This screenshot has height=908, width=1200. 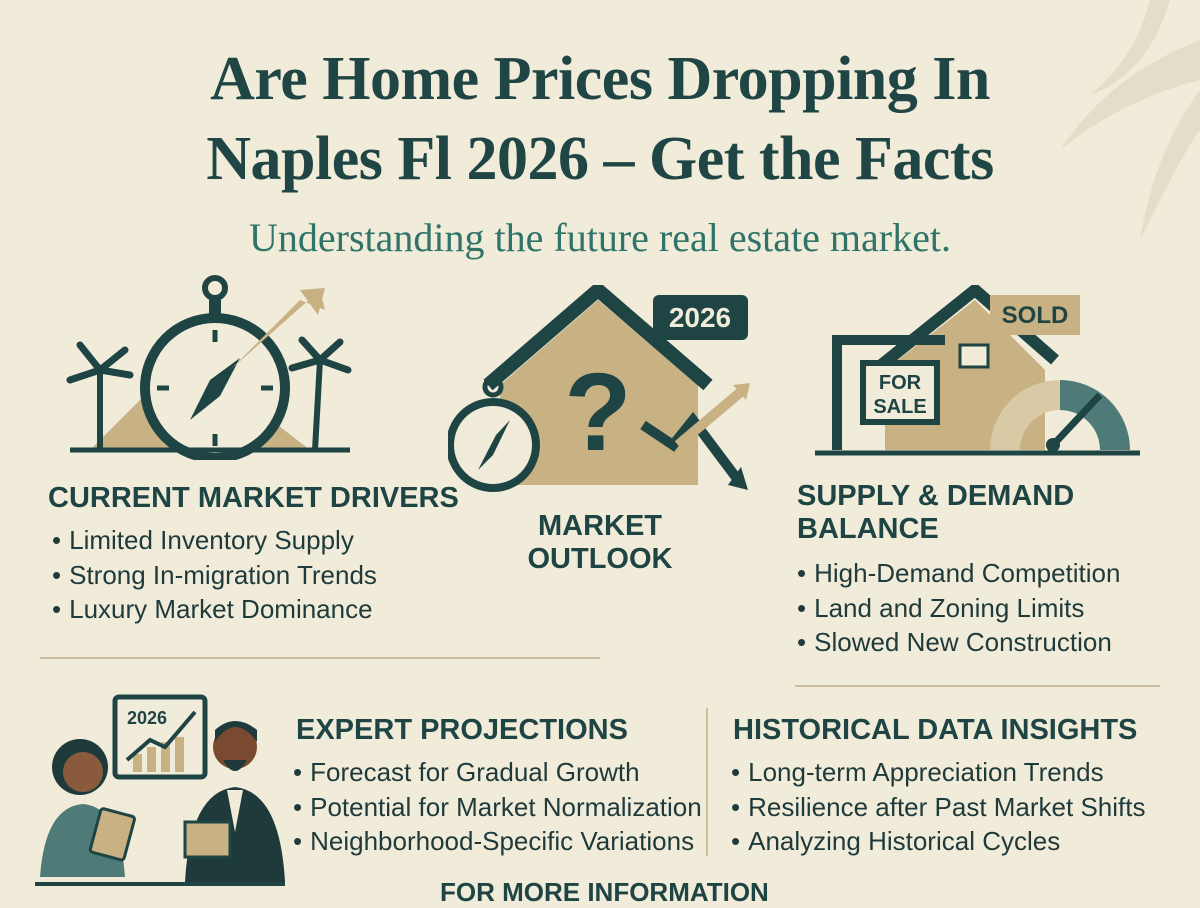 What do you see at coordinates (938, 841) in the screenshot?
I see `bullet-item: Analyzing Historical Cycles` at bounding box center [938, 841].